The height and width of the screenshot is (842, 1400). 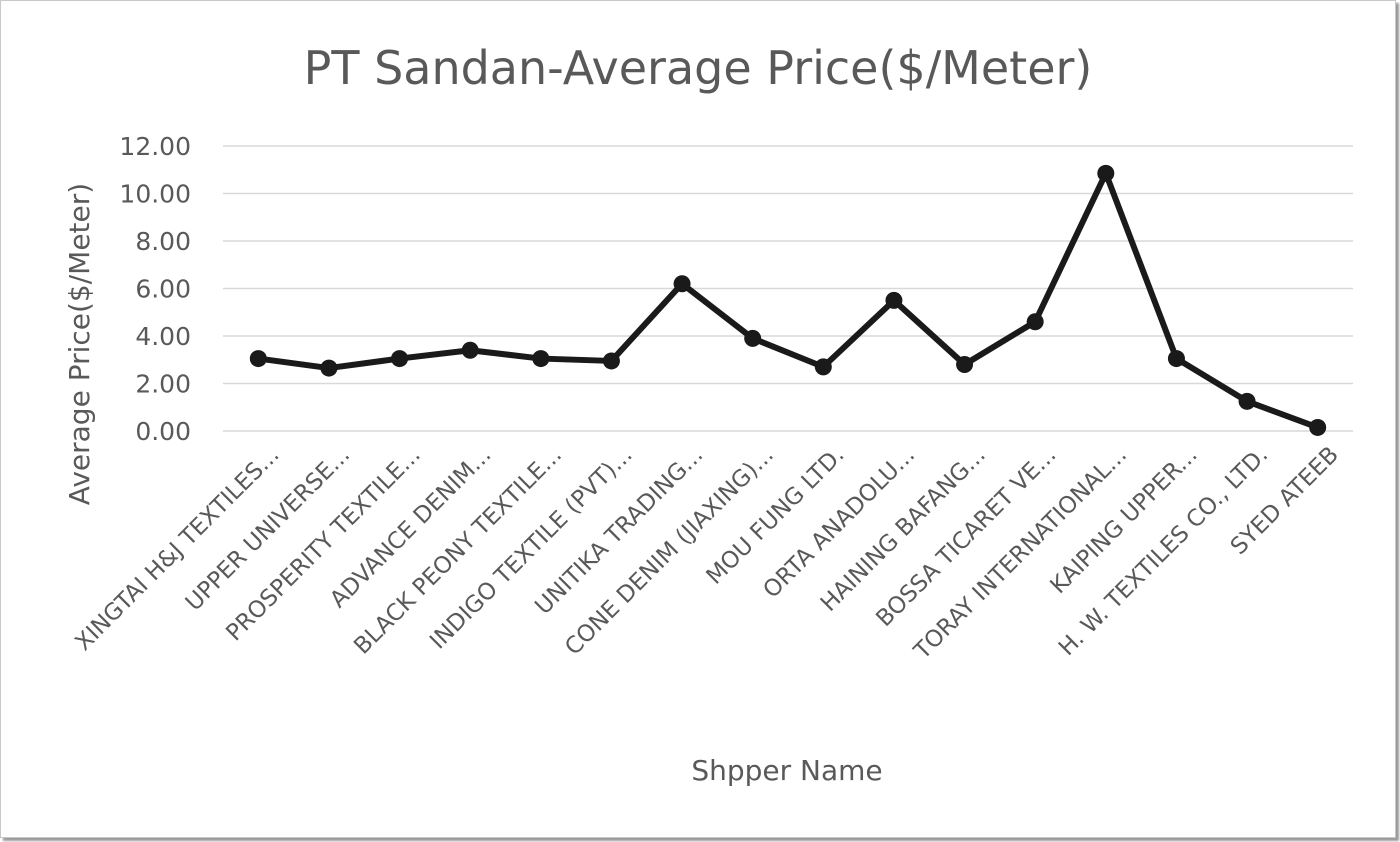 What do you see at coordinates (79, 344) in the screenshot?
I see `y-axis-title: Average Price($/Meter)` at bounding box center [79, 344].